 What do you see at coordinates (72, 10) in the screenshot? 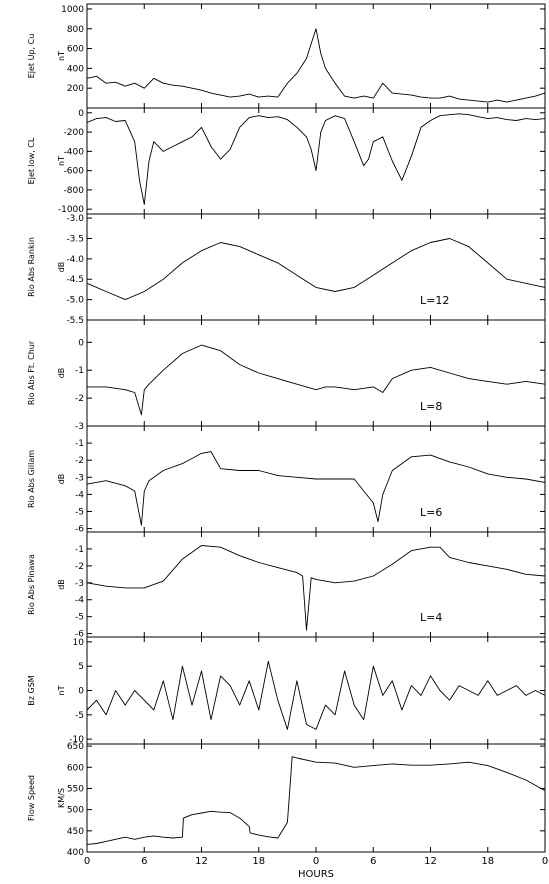
I see `y-tick-label-ejet-up: 1000` at bounding box center [72, 10].